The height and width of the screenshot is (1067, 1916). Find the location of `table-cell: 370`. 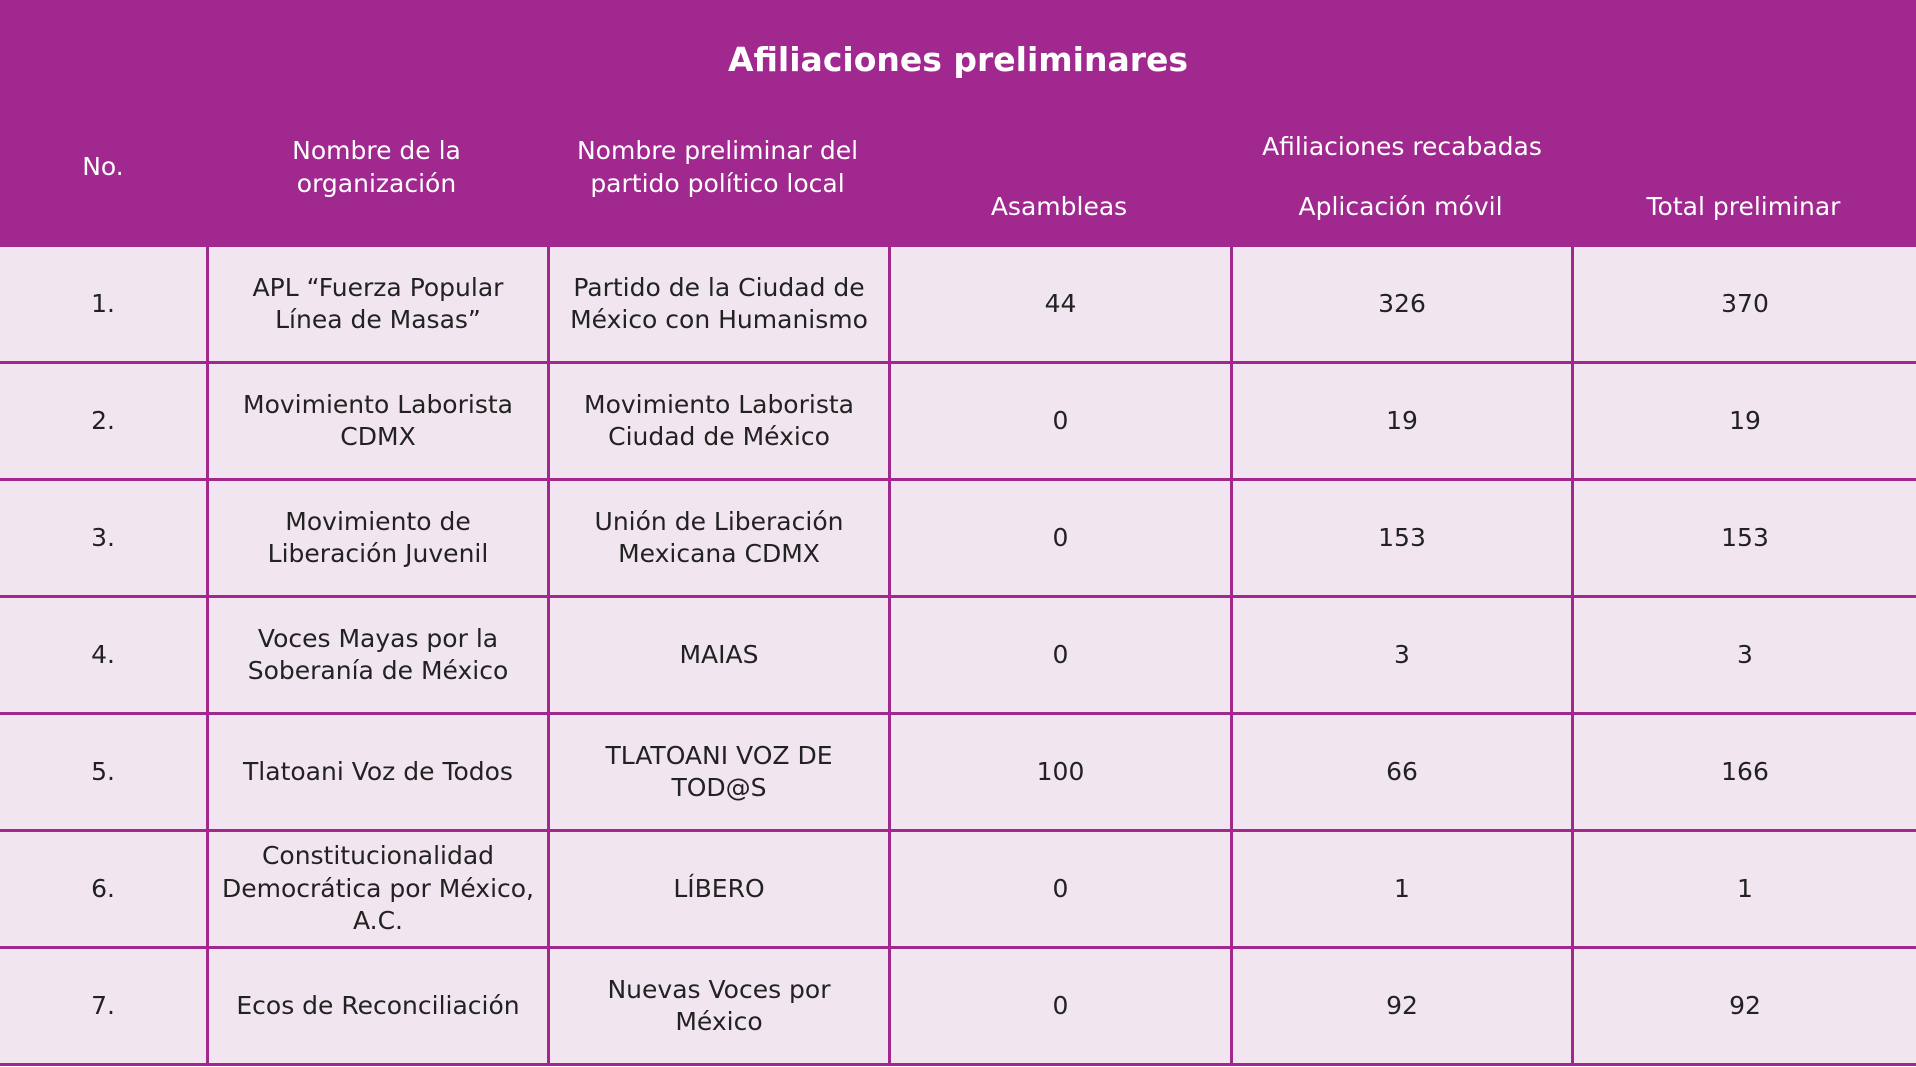

table-cell: 370 is located at coordinates (1743, 305).